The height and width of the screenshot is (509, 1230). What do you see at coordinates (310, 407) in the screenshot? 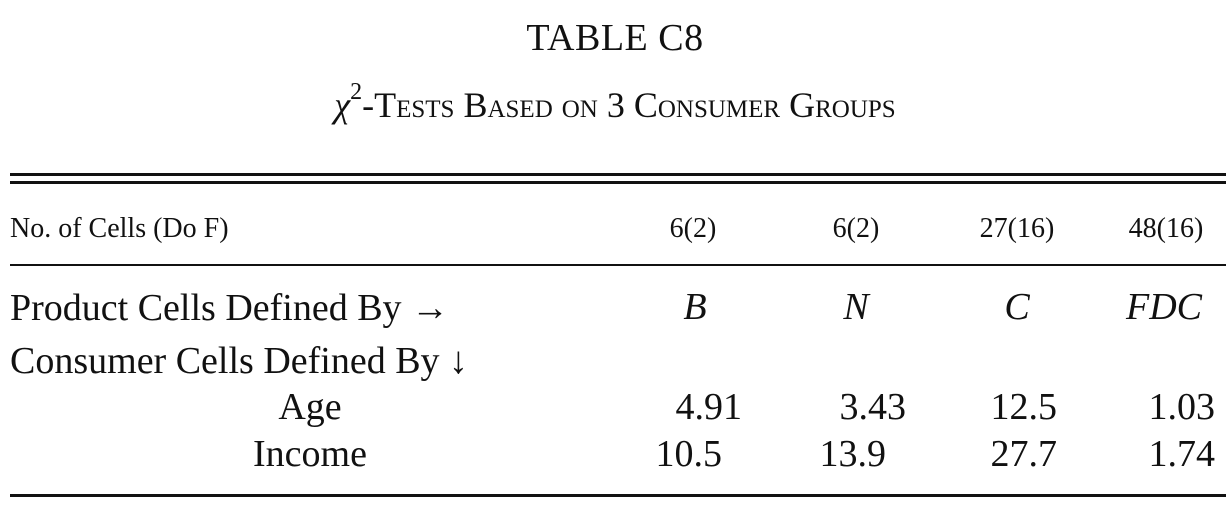
I see `row-label-age: Age` at bounding box center [310, 407].